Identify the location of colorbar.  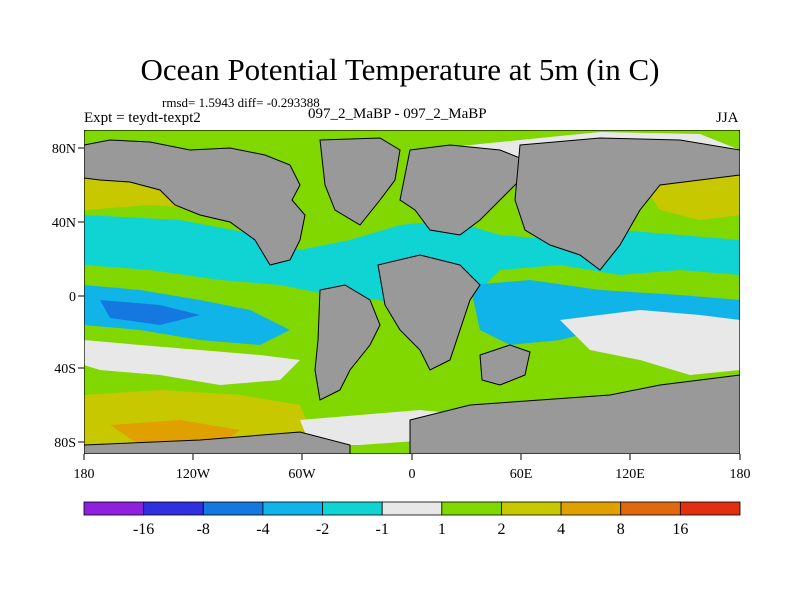
(412, 508).